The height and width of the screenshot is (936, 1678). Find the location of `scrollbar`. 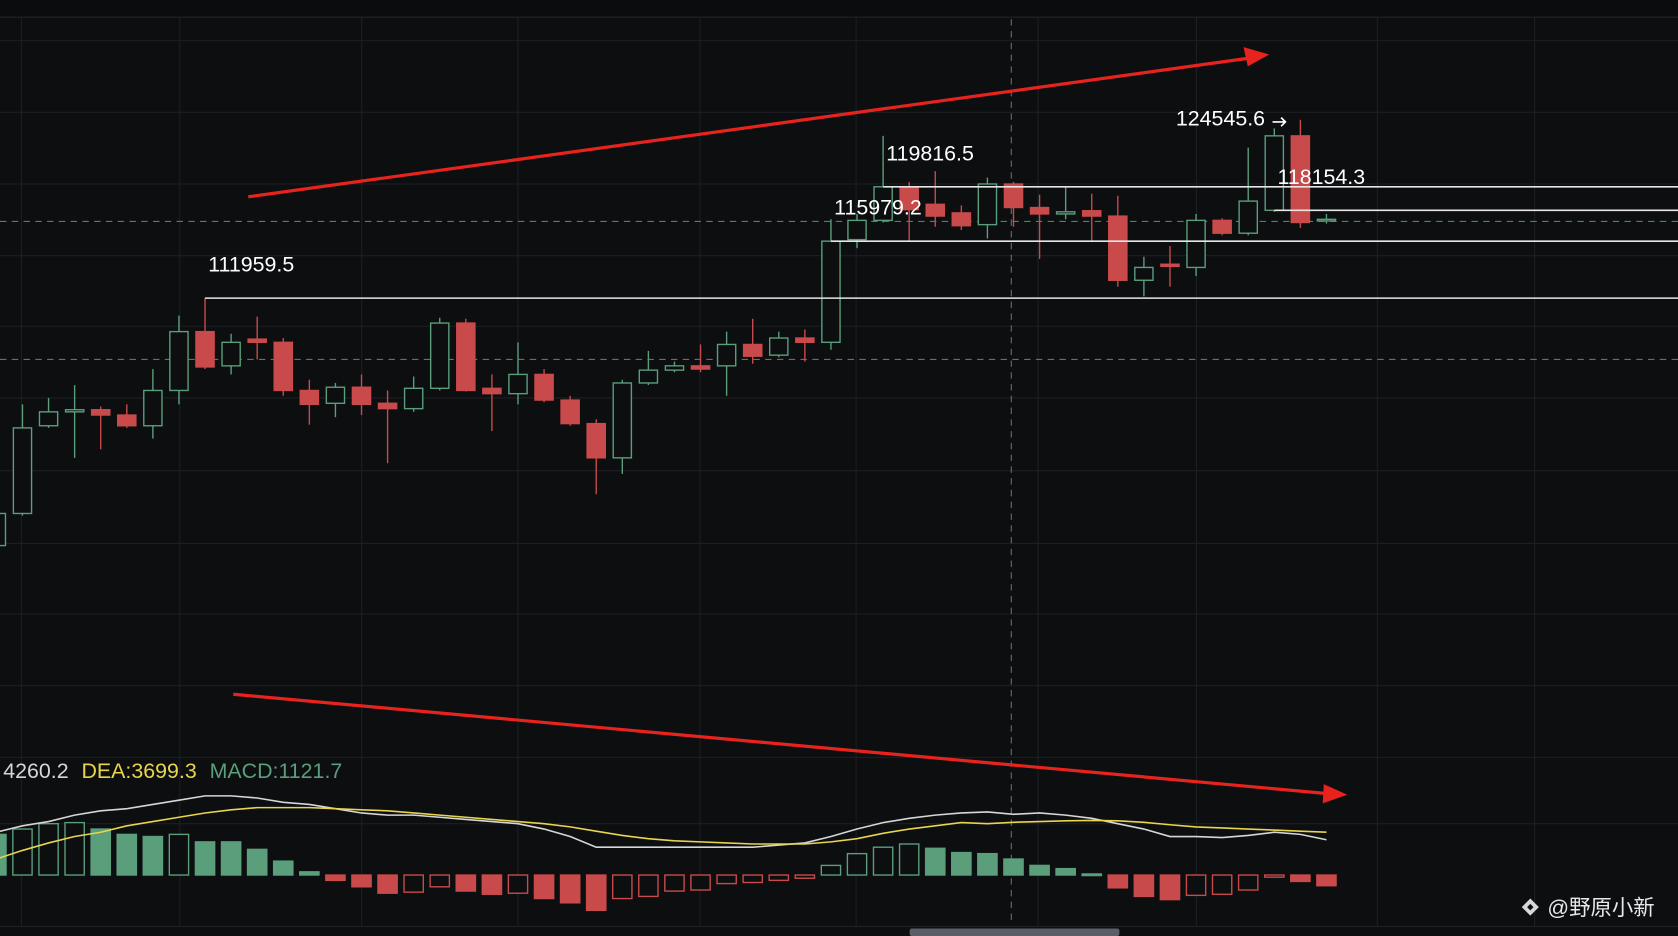

scrollbar is located at coordinates (1014, 932).